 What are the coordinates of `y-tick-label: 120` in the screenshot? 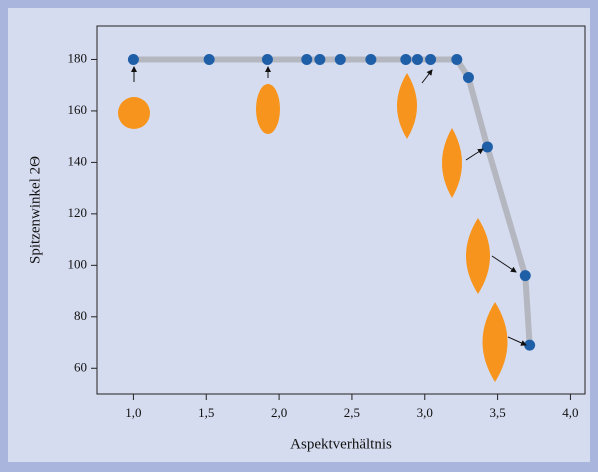 It's located at (78, 212).